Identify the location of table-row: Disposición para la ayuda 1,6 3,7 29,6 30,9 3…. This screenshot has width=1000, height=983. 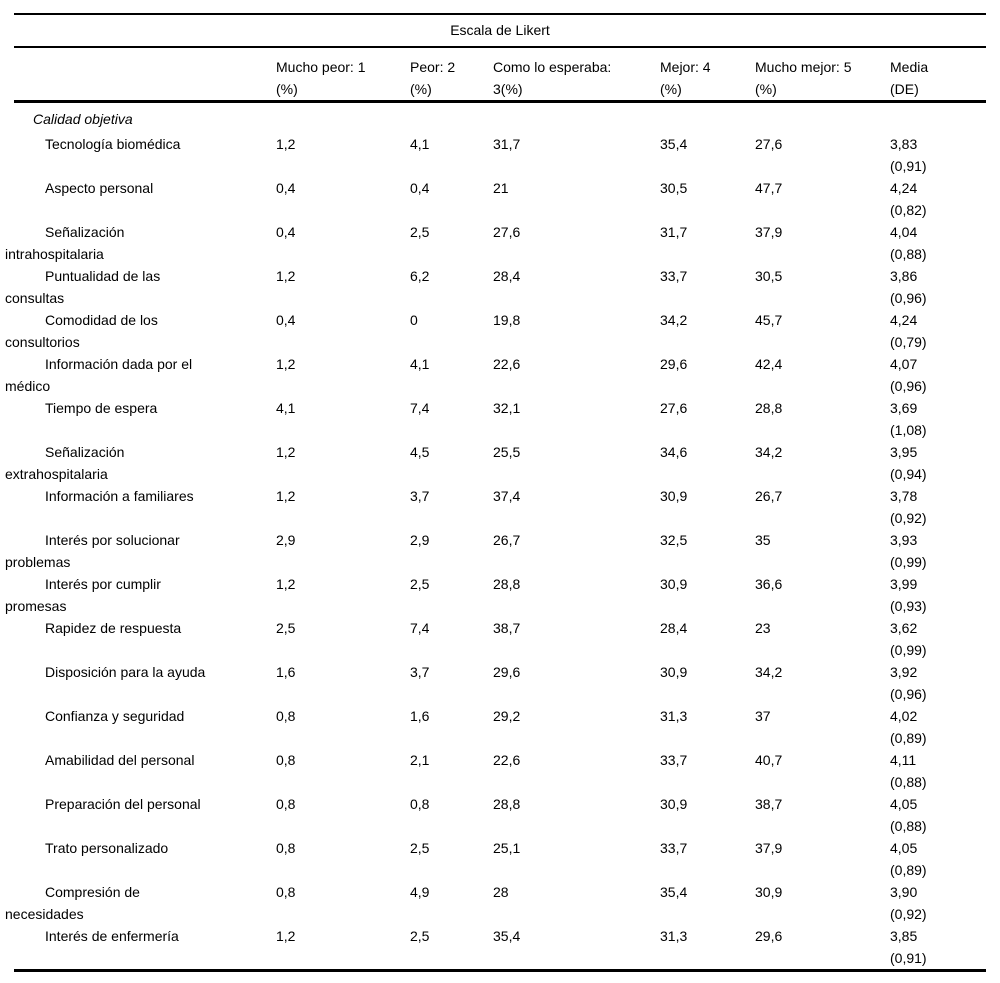
(500, 683).